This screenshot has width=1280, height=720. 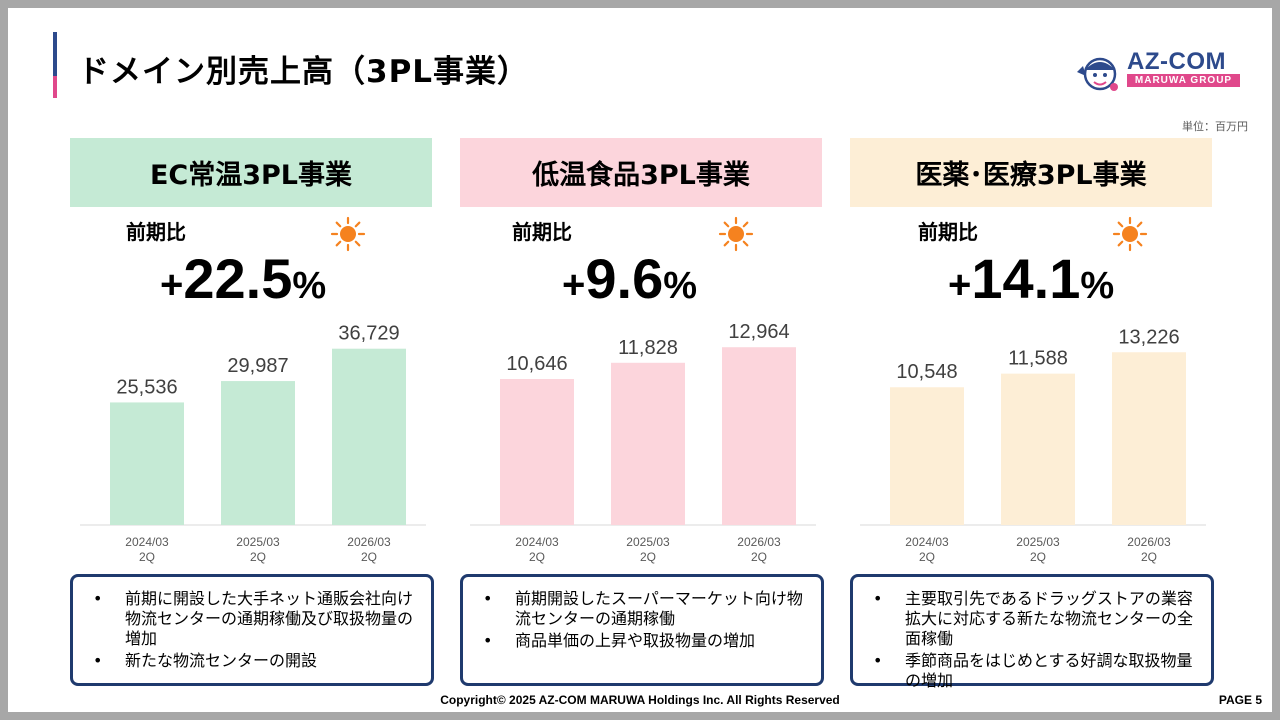 What do you see at coordinates (253, 661) in the screenshot?
I see `note-item: 新たな物流センターの開設` at bounding box center [253, 661].